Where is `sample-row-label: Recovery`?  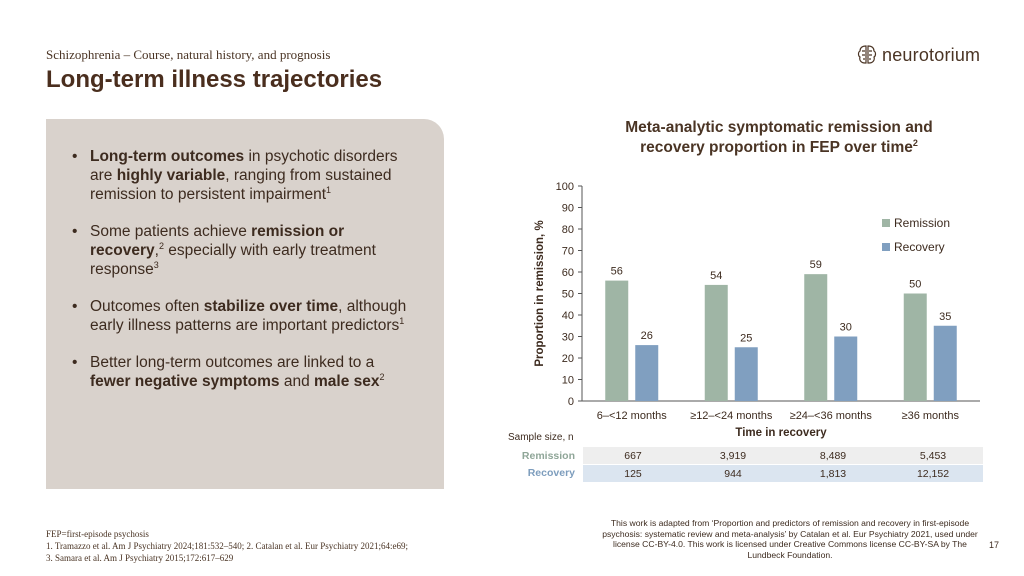 sample-row-label: Recovery is located at coordinates (551, 473).